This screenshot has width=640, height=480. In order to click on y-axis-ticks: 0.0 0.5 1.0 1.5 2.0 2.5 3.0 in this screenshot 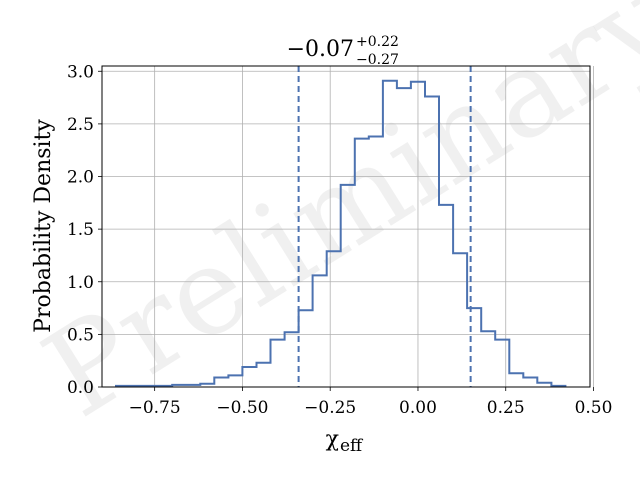, I will do `click(84, 230)`.